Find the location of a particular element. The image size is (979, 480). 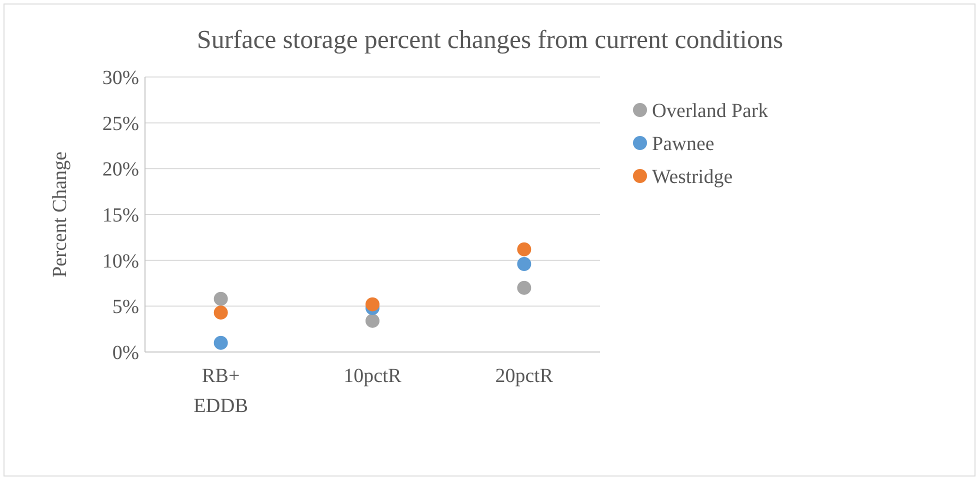

y-tick-label: 10% is located at coordinates (120, 261).